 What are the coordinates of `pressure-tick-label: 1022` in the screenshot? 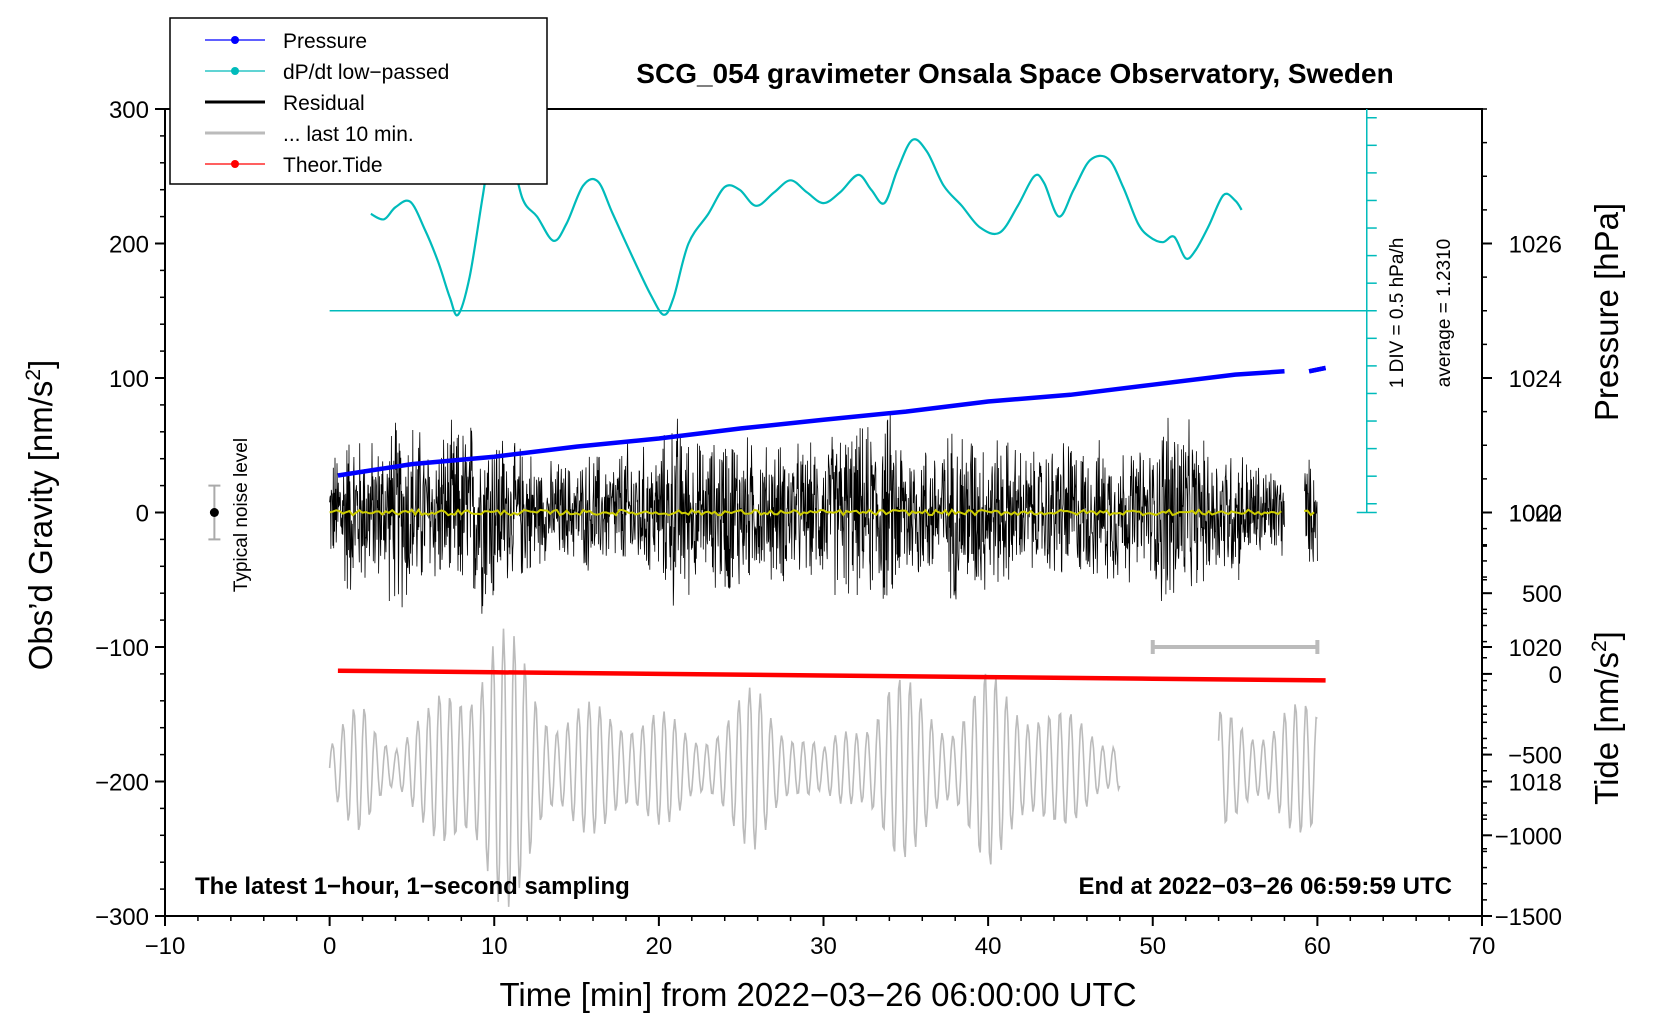 It's located at (1535, 514).